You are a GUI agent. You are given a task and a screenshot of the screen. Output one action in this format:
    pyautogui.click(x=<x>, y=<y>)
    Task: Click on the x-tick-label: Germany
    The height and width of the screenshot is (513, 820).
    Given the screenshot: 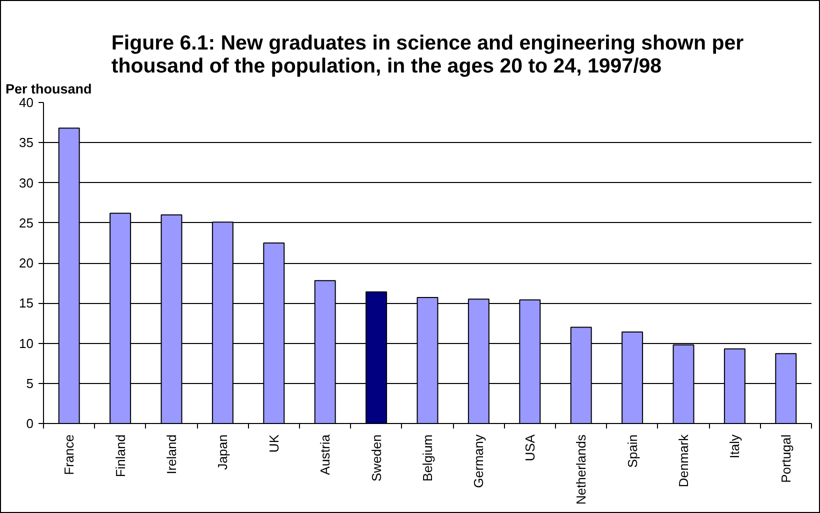 What is the action you would take?
    pyautogui.click(x=478, y=461)
    